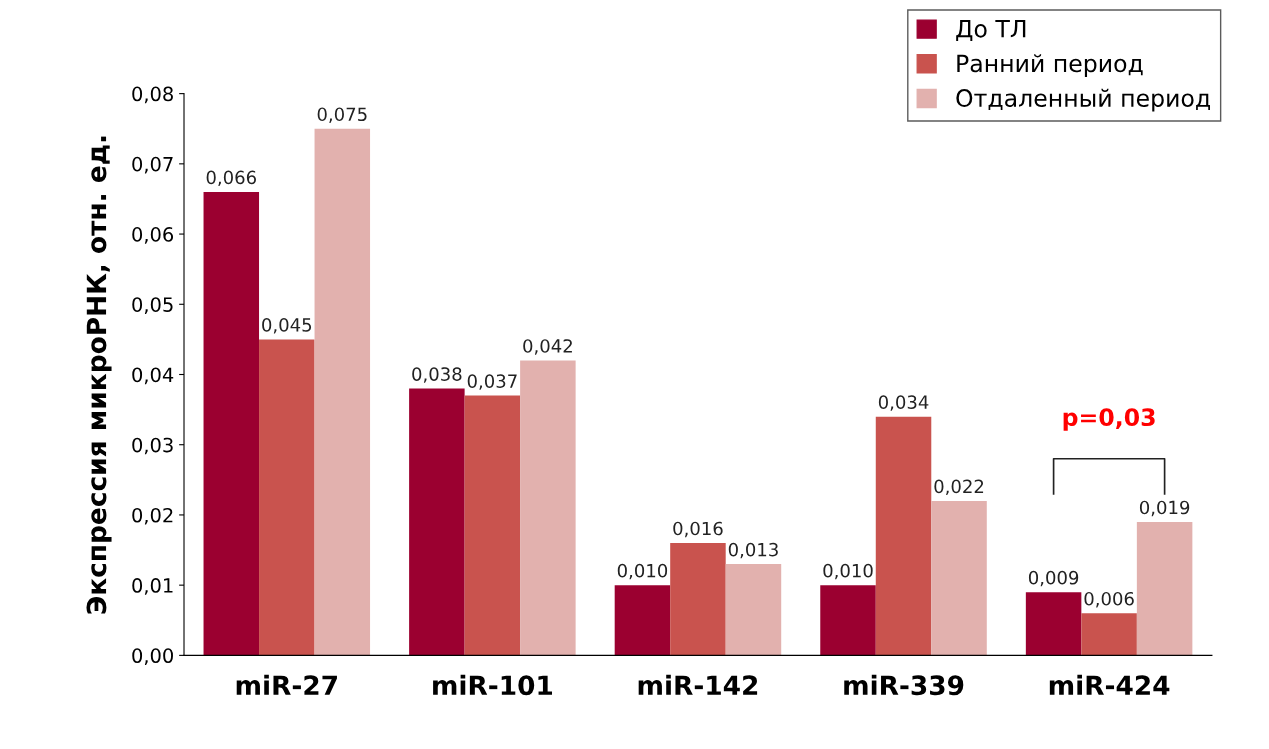  What do you see at coordinates (99, 375) in the screenshot?
I see `y-axis-title: Экспрессия микроРНК, отн. ед.` at bounding box center [99, 375].